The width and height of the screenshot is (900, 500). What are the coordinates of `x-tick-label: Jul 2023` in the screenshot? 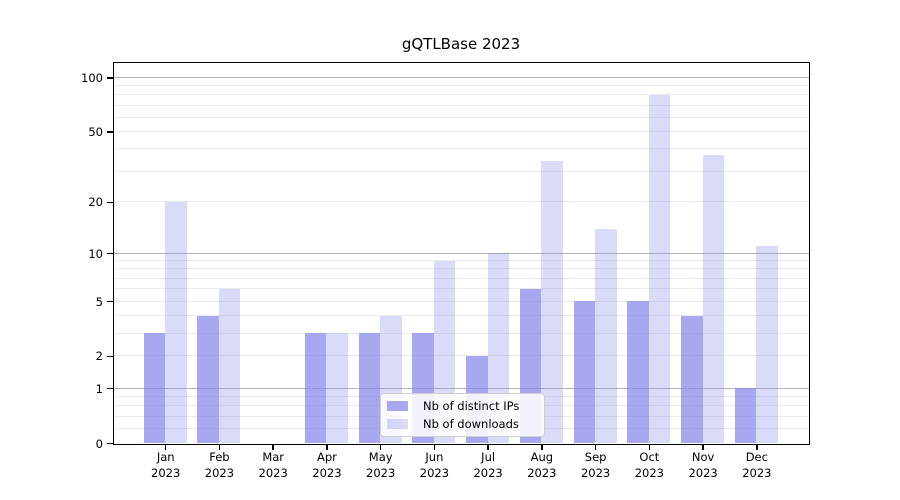 It's located at (488, 465).